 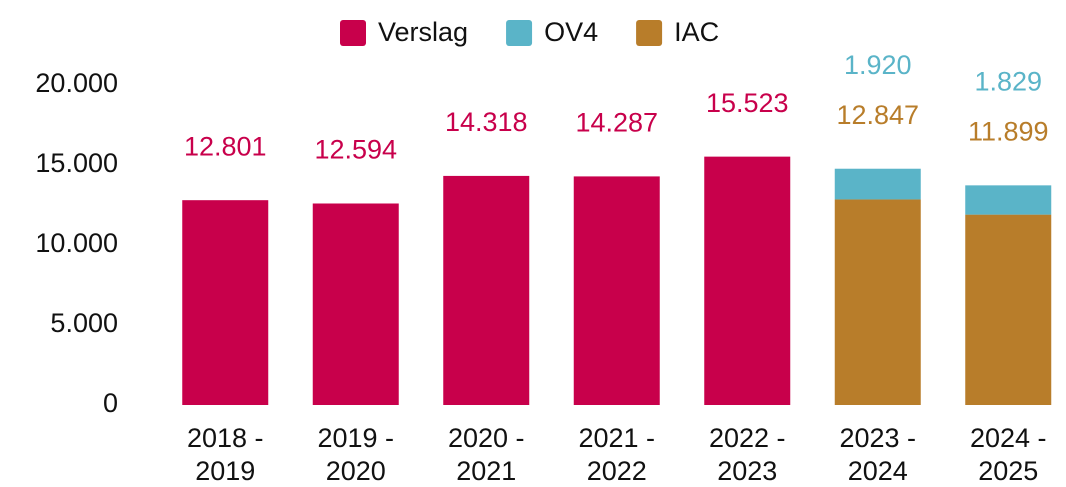 I want to click on legend-label: OV4, so click(x=571, y=32).